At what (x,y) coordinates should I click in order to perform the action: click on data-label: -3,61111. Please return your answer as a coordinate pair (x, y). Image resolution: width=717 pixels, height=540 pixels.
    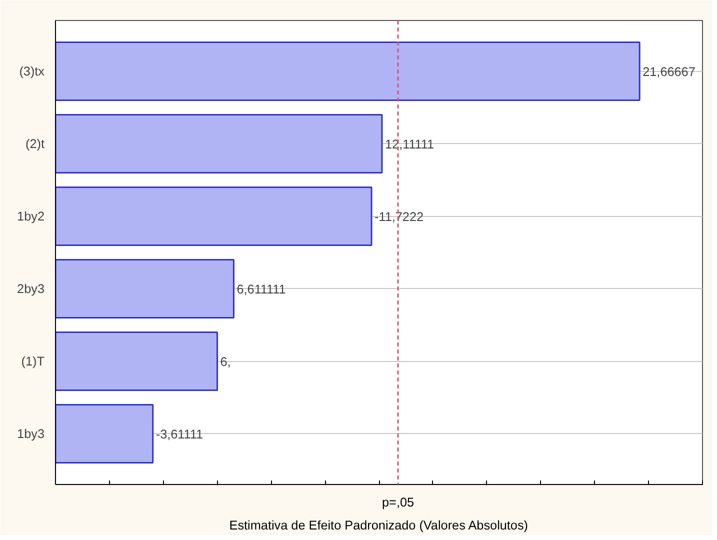
    Looking at the image, I should click on (180, 434).